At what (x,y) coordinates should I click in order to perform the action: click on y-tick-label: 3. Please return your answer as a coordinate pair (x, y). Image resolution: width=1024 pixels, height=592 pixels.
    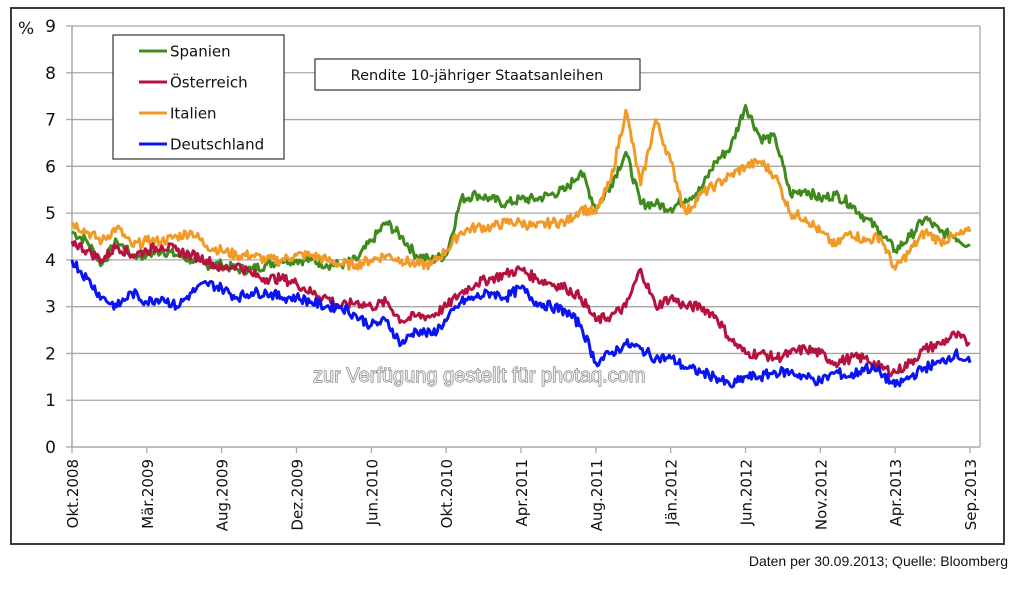
    Looking at the image, I should click on (50, 308).